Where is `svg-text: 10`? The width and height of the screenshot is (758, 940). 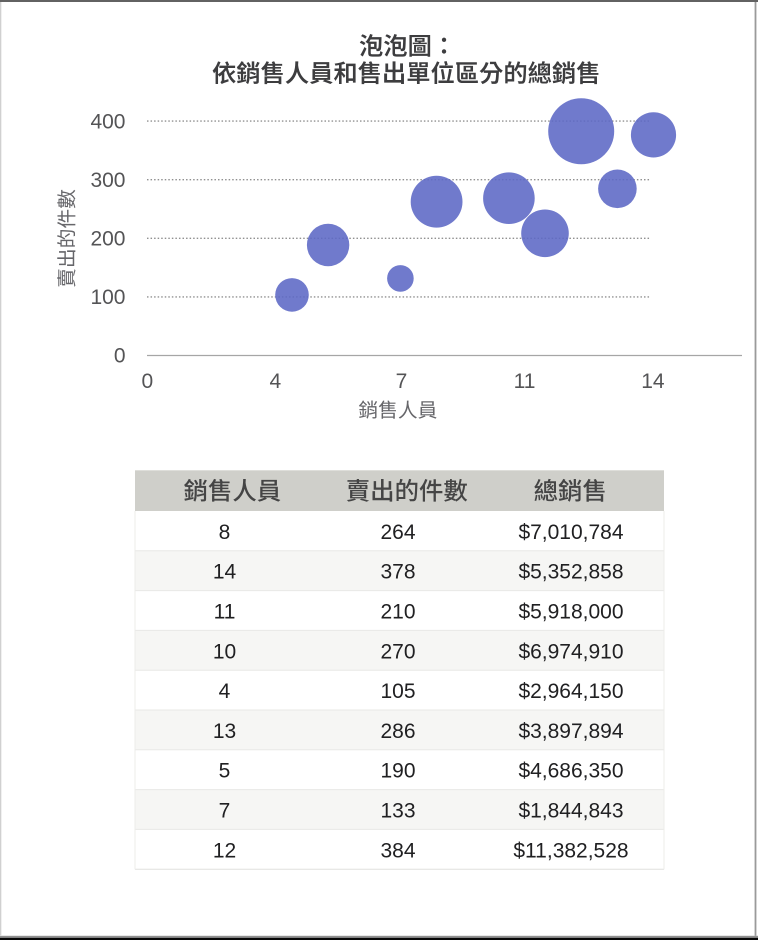
svg-text: 10 is located at coordinates (224, 651).